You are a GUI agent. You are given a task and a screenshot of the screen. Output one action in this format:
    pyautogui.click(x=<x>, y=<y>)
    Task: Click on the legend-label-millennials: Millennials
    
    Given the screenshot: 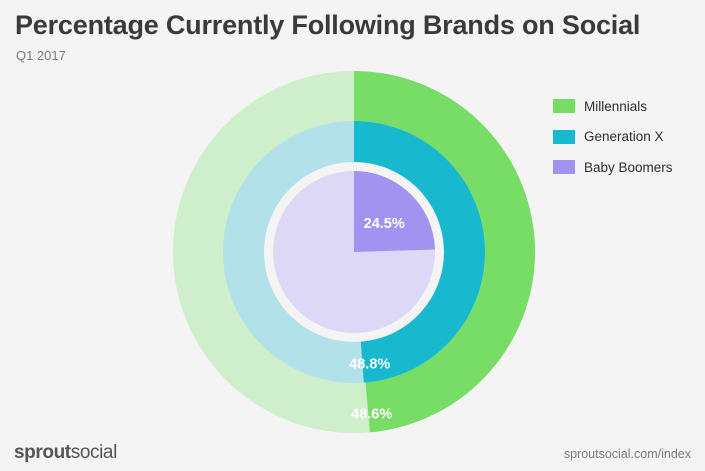 What is the action you would take?
    pyautogui.click(x=616, y=106)
    